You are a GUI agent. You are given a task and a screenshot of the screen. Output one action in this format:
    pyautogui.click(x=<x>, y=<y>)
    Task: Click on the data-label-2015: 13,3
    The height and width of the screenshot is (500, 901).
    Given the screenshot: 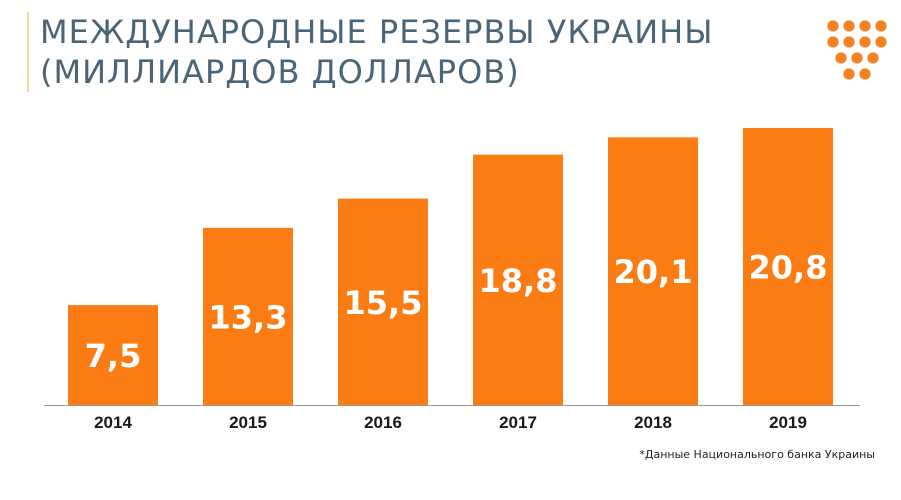 What is the action you would take?
    pyautogui.click(x=248, y=317)
    